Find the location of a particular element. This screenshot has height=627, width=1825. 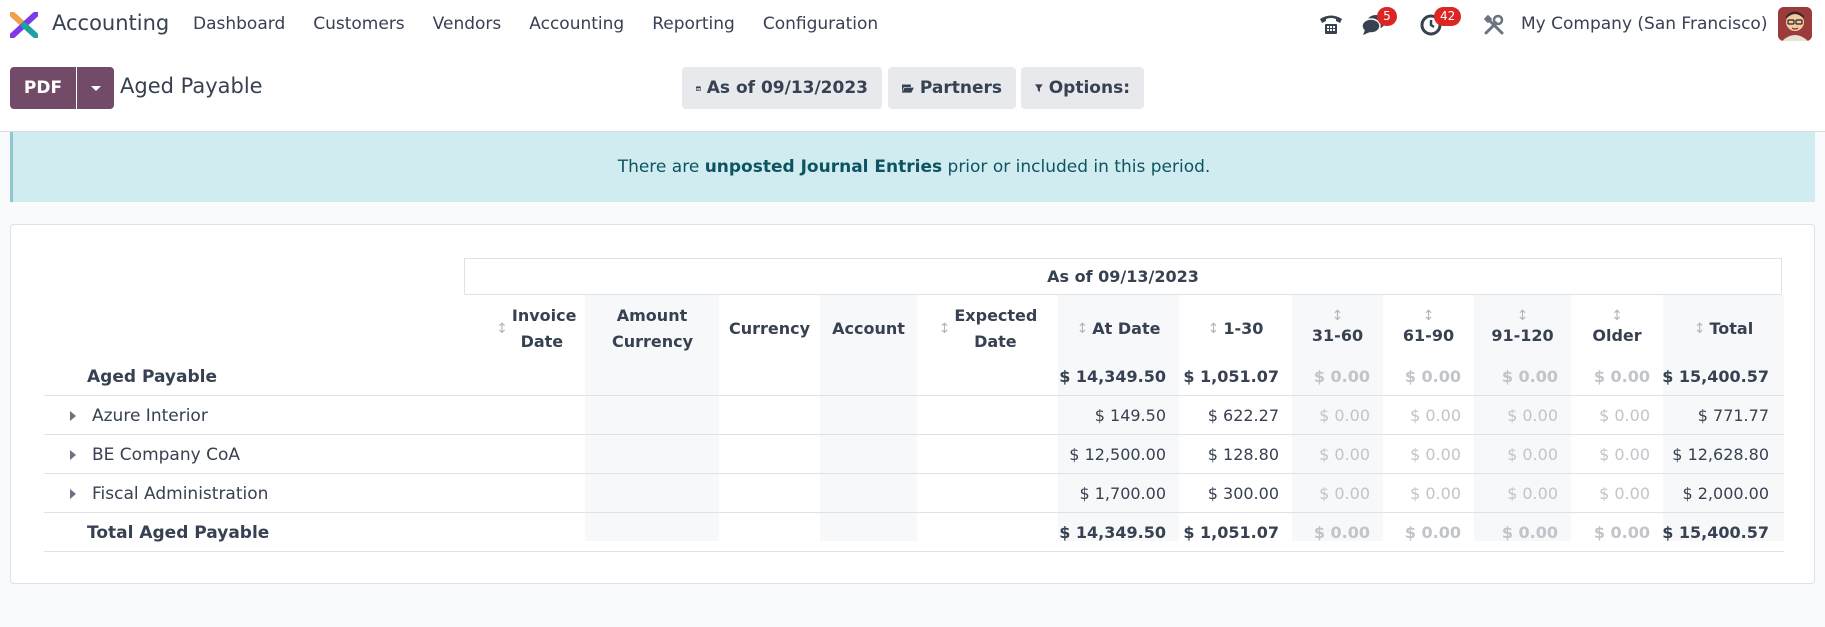

cell-1-30: $ 1,051.07 is located at coordinates (1231, 376).